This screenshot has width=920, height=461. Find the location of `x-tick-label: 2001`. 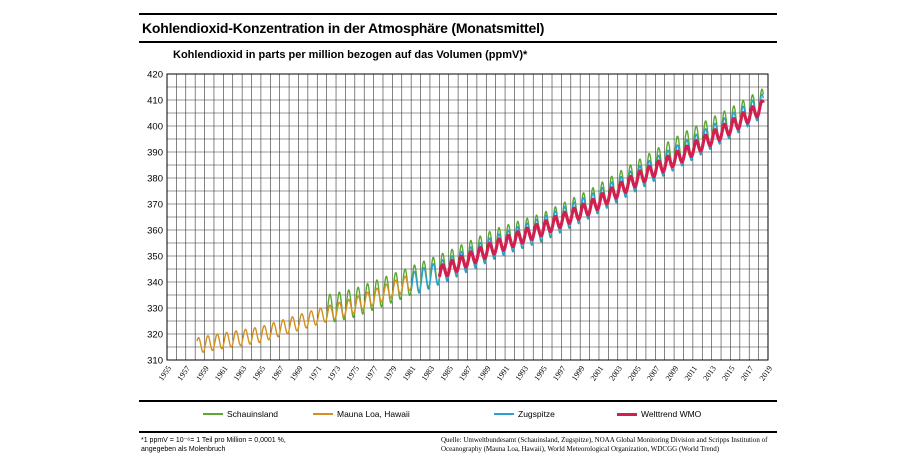

x-tick-label: 2001 is located at coordinates (597, 373).